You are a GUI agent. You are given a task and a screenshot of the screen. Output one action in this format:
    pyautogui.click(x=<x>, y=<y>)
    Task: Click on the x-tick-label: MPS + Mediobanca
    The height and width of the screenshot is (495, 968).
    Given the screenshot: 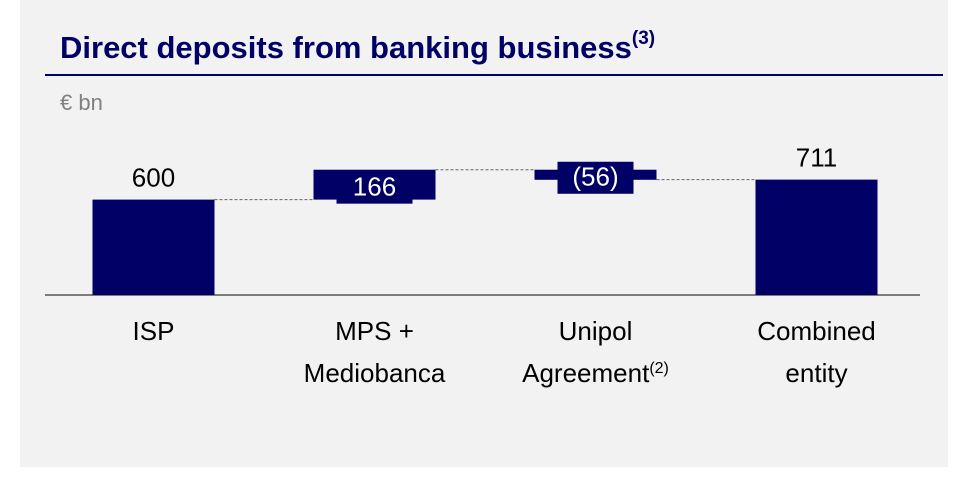 What is the action you would take?
    pyautogui.click(x=375, y=352)
    